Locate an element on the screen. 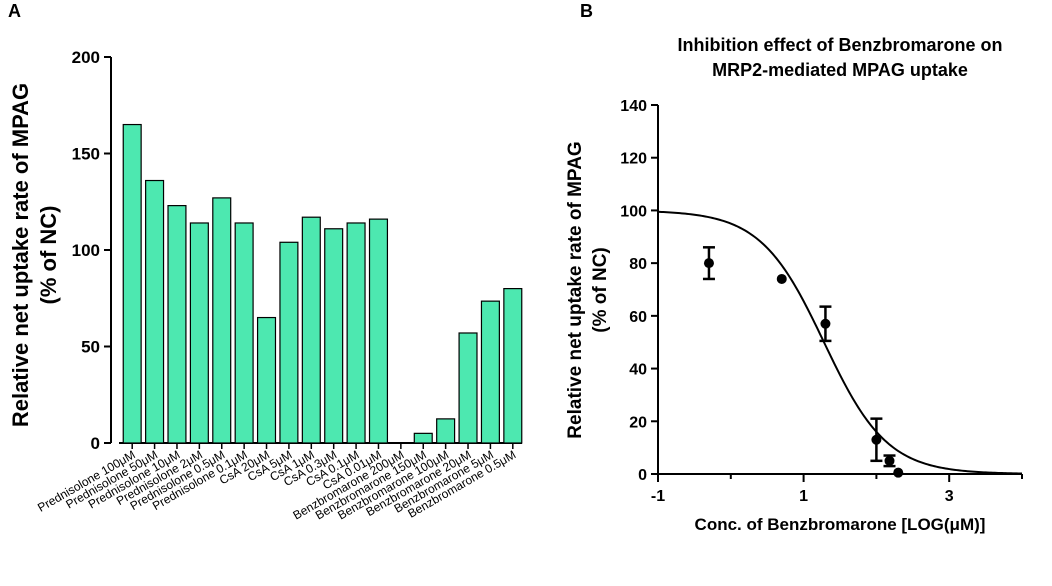 This screenshot has width=1052, height=586. panel-b-y-tick-label: 40 is located at coordinates (638, 370).